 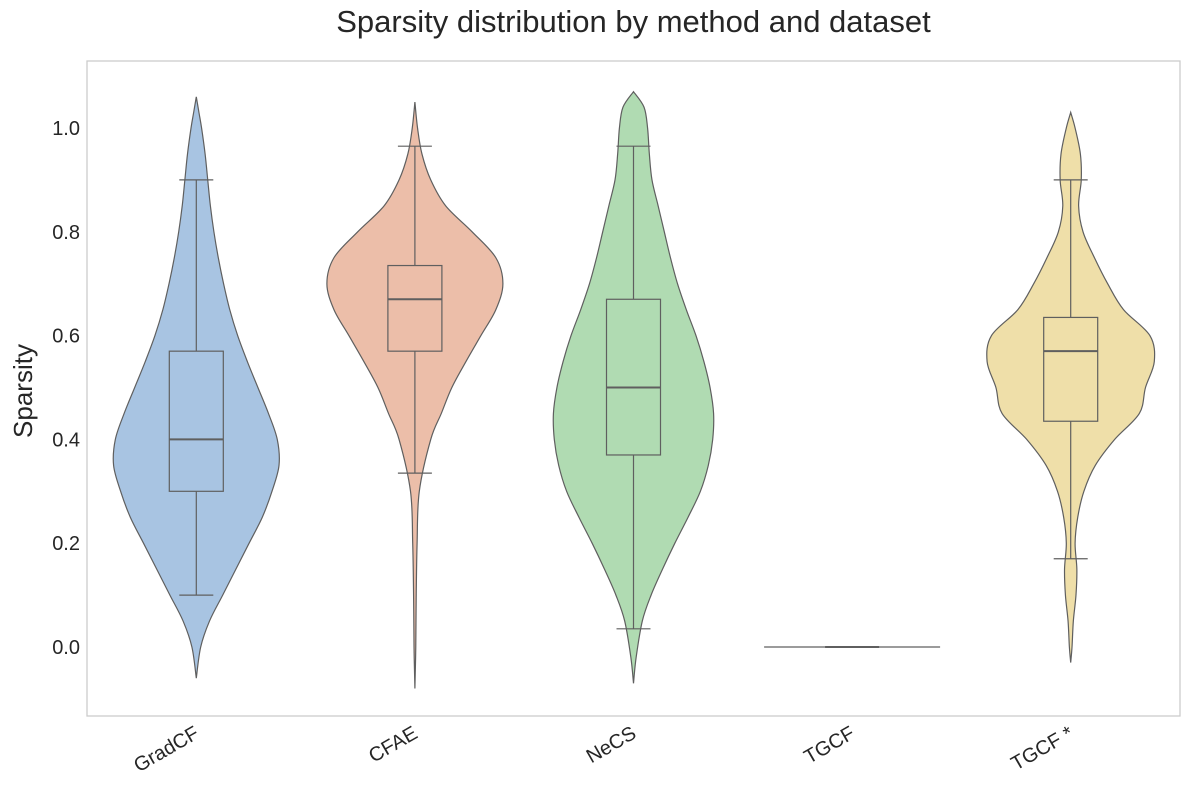 I want to click on x-axis-ticks: GradCF CFAE NeCS TGCF TGCF *, so click(x=603, y=749).